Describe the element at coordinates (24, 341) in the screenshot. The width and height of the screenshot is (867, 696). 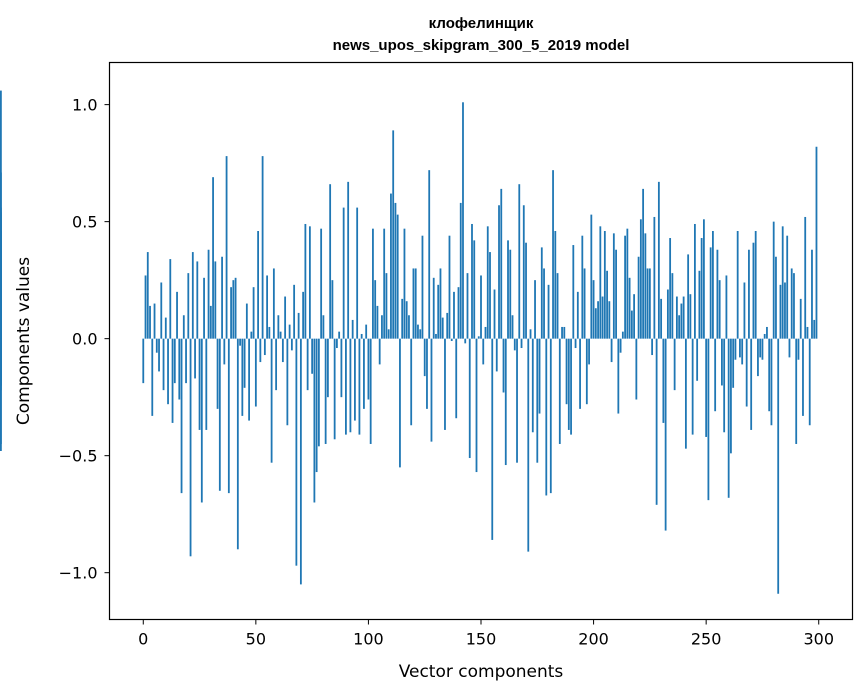
I see `y-axis-label: Components values` at that location.